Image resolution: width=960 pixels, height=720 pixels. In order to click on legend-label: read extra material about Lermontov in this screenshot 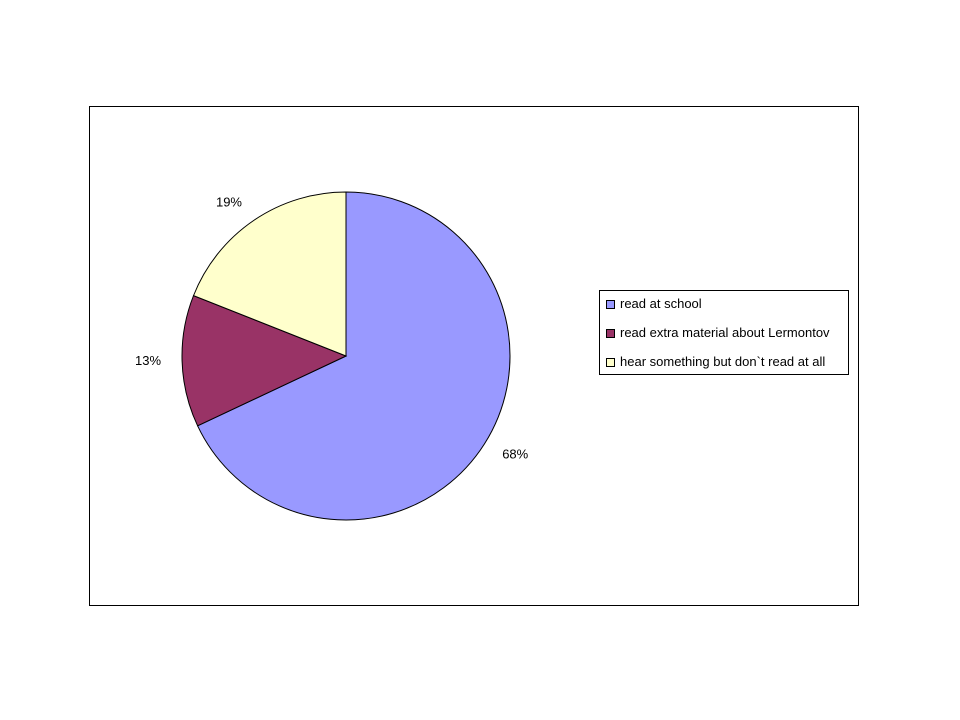, I will do `click(725, 332)`.